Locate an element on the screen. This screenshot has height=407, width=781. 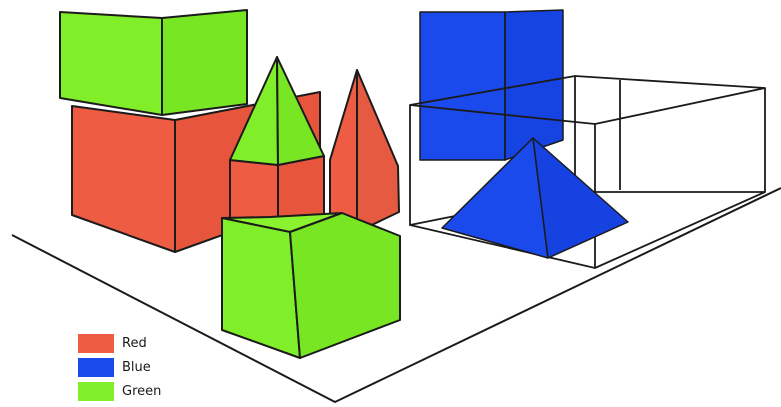
legend-swatch-red is located at coordinates (96, 343).